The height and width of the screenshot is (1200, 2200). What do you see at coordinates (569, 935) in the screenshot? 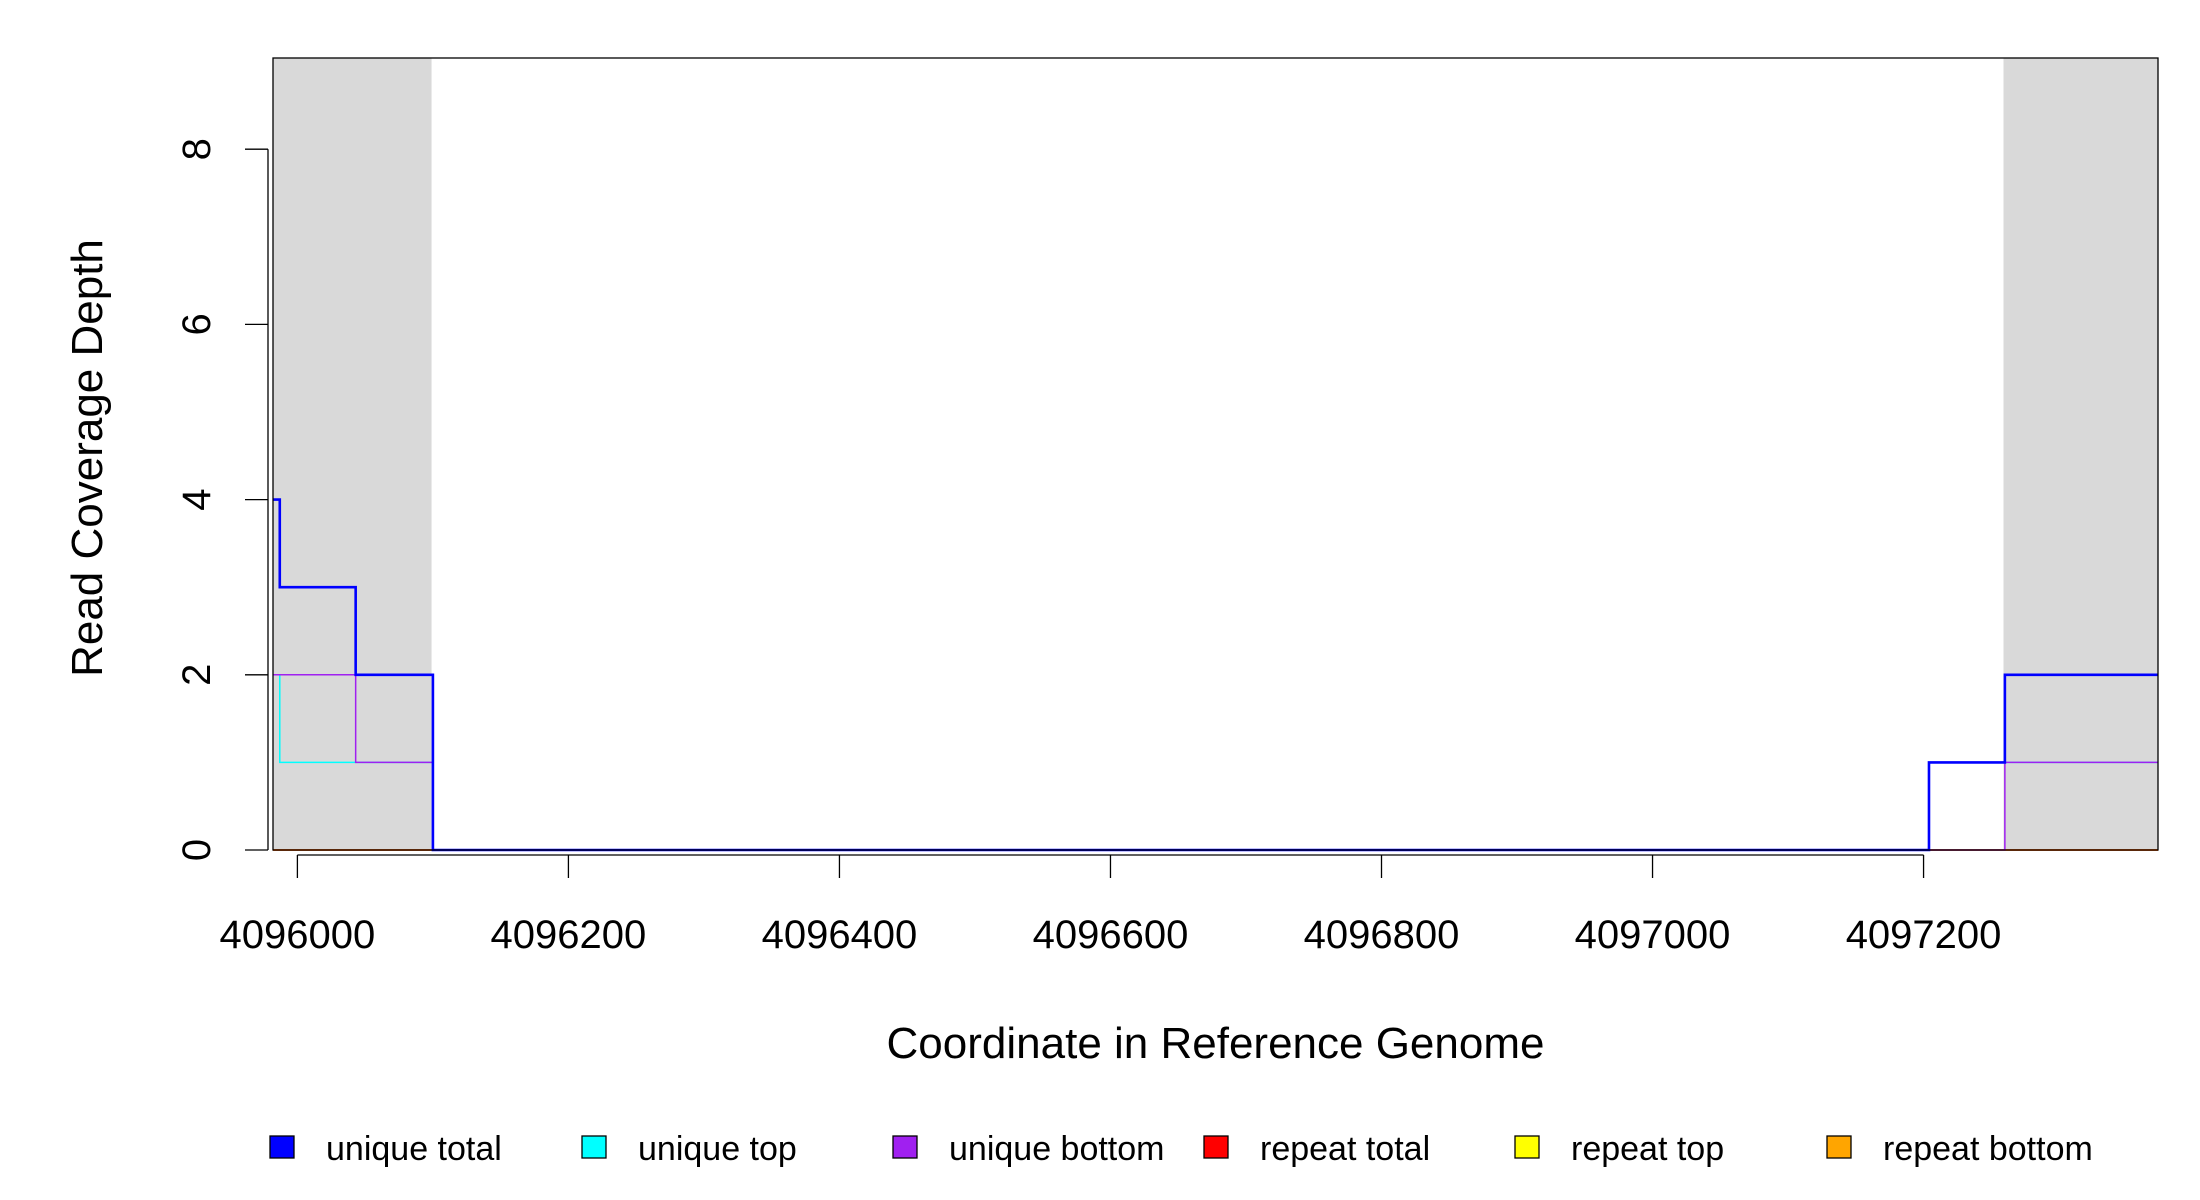
I see `x-tick-label: 4096200` at bounding box center [569, 935].